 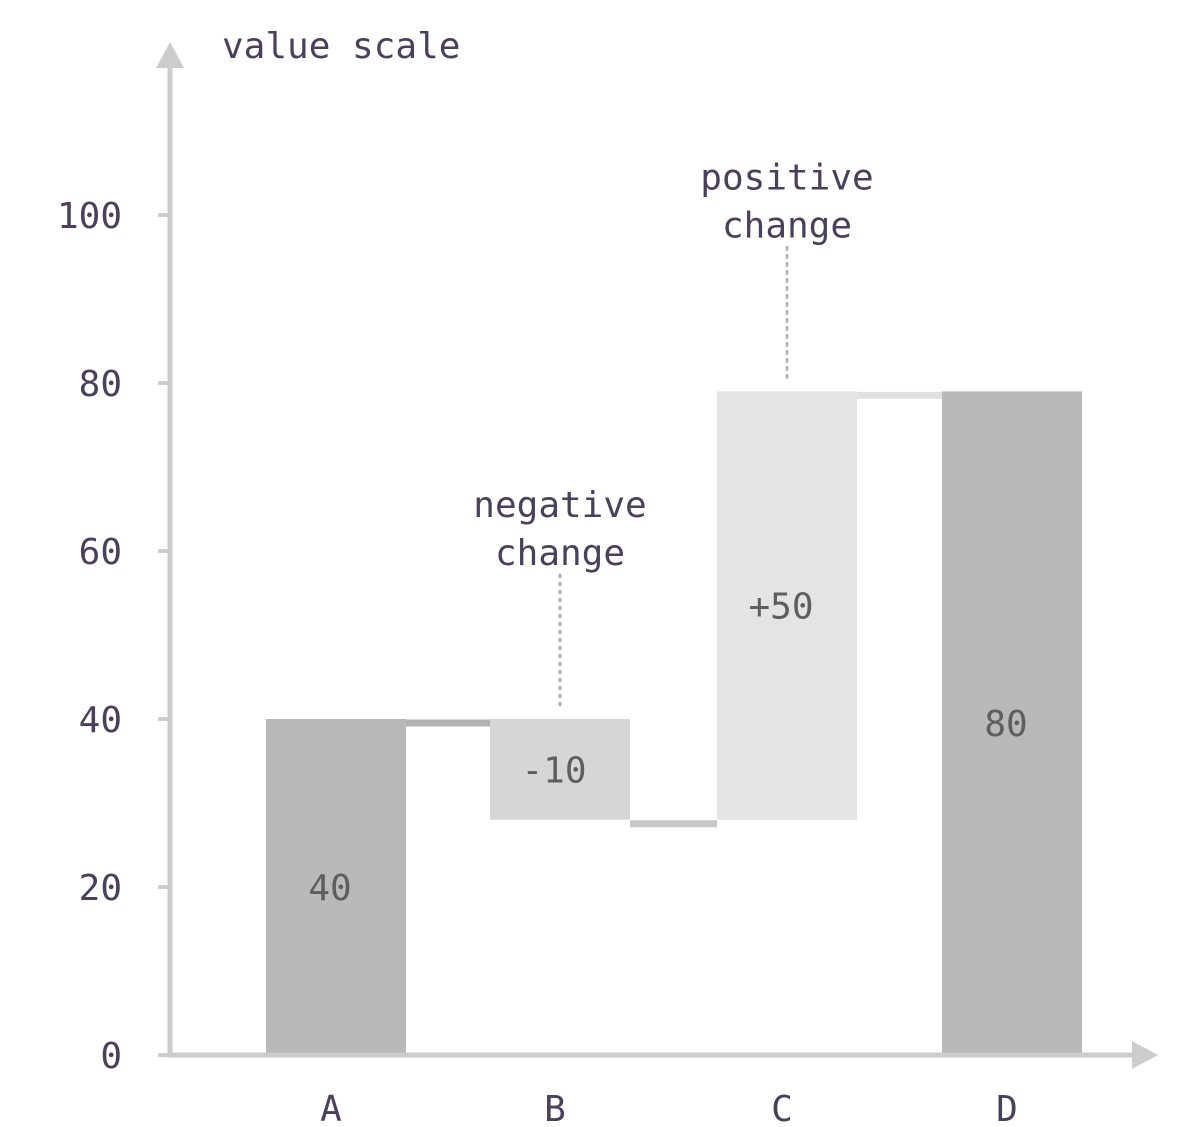 I want to click on bar-value-label: 80, so click(x=1005, y=724).